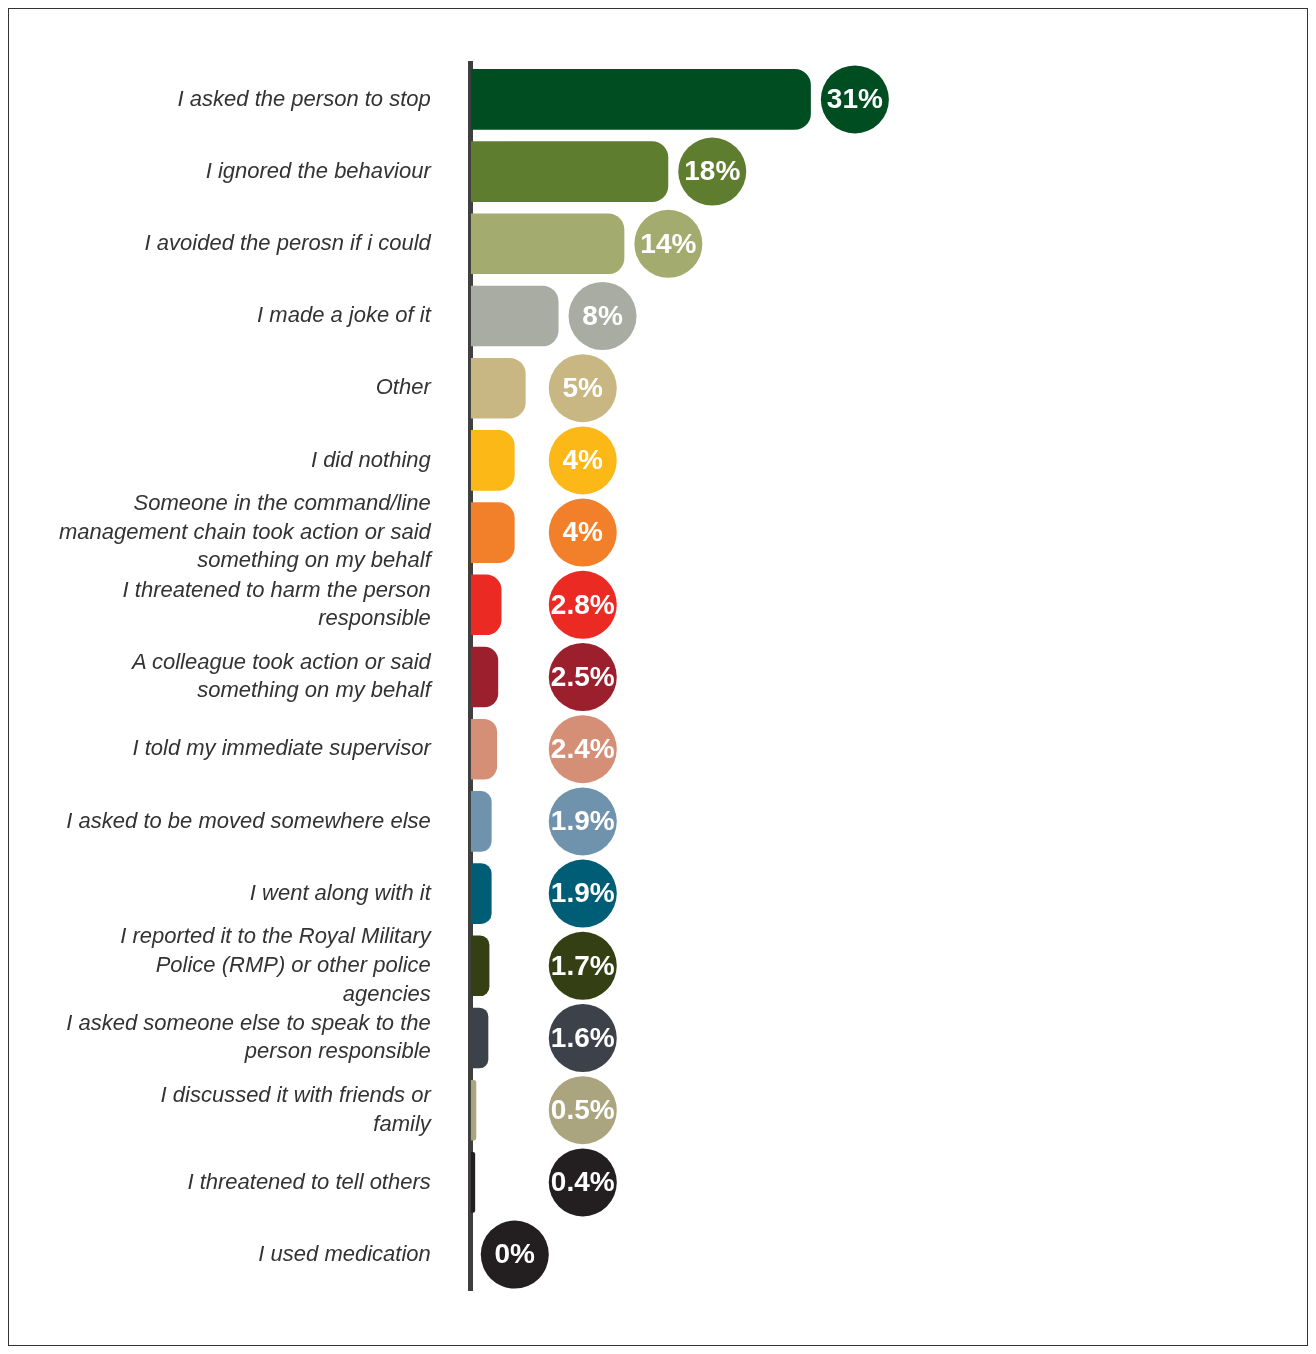  What do you see at coordinates (309, 1181) in the screenshot?
I see `y-tick-label: I threatened to tell others` at bounding box center [309, 1181].